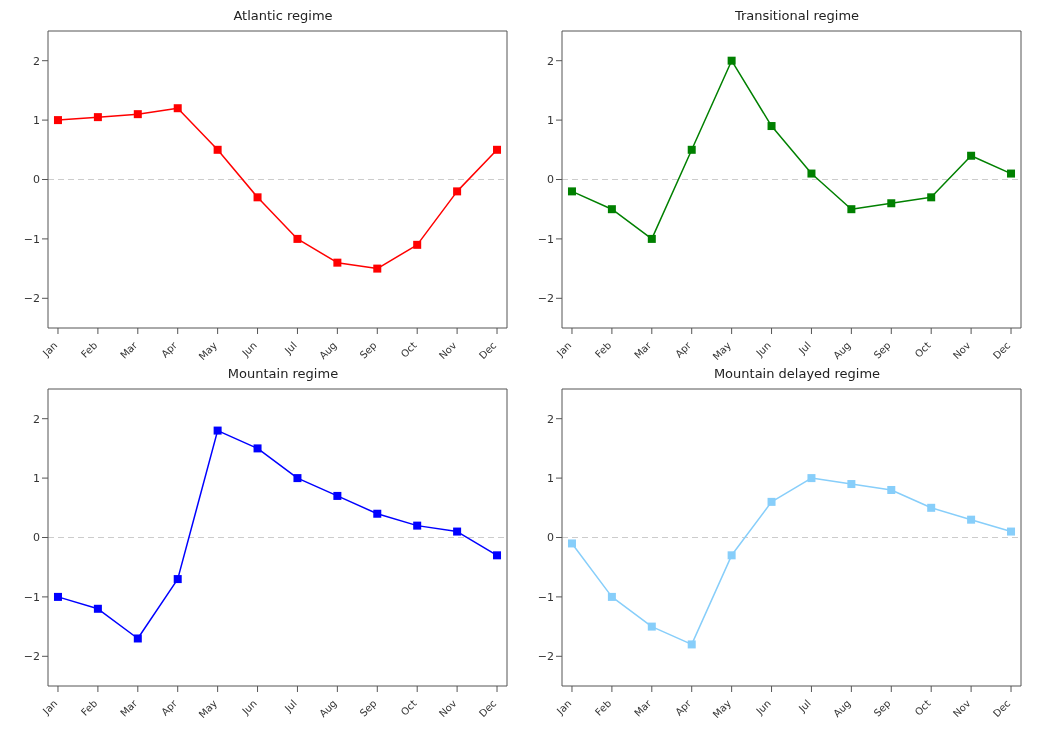 The image size is (1039, 729). Describe the element at coordinates (797, 16) in the screenshot. I see `chart-title: Transitional regime` at that location.